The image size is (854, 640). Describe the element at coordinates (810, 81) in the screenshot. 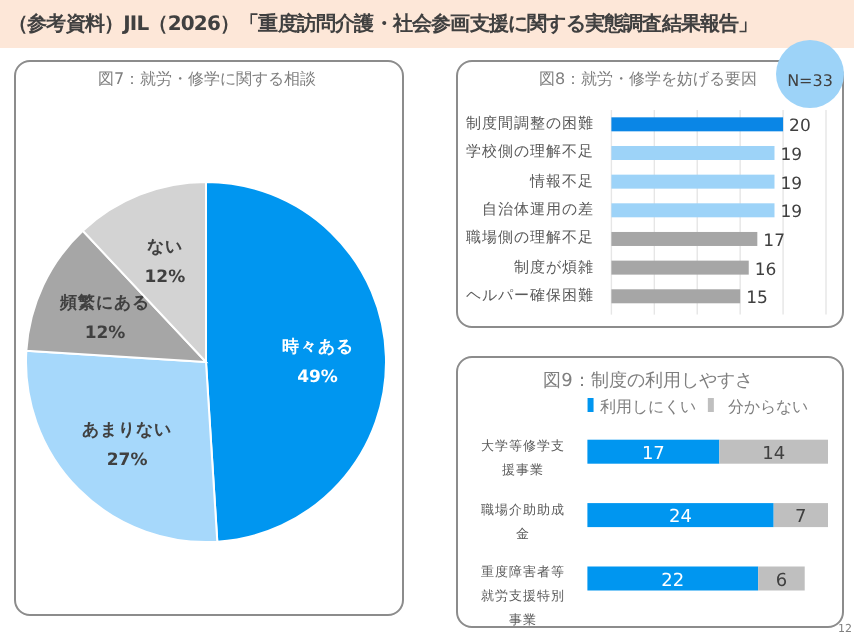

I see `text: N=33` at that location.